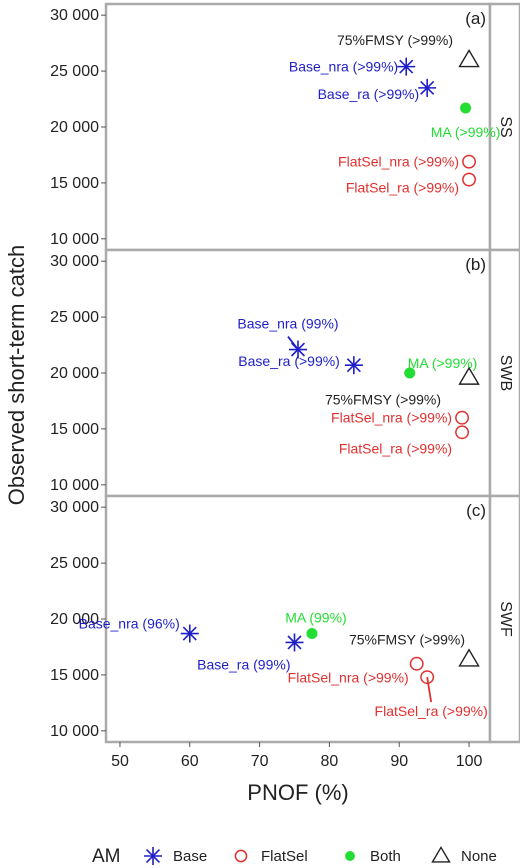 The height and width of the screenshot is (868, 520). I want to click on x-tick-label: 60, so click(190, 761).